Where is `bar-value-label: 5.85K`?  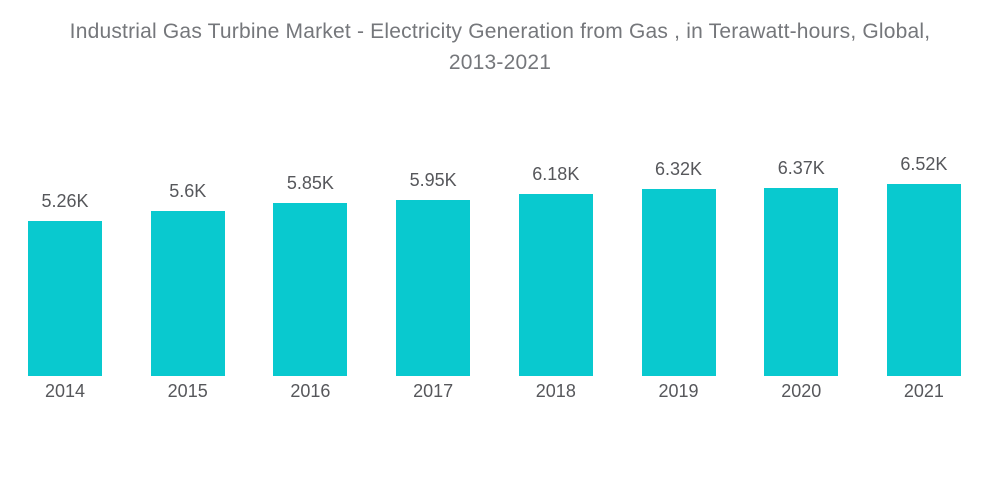
bar-value-label: 5.85K is located at coordinates (310, 183).